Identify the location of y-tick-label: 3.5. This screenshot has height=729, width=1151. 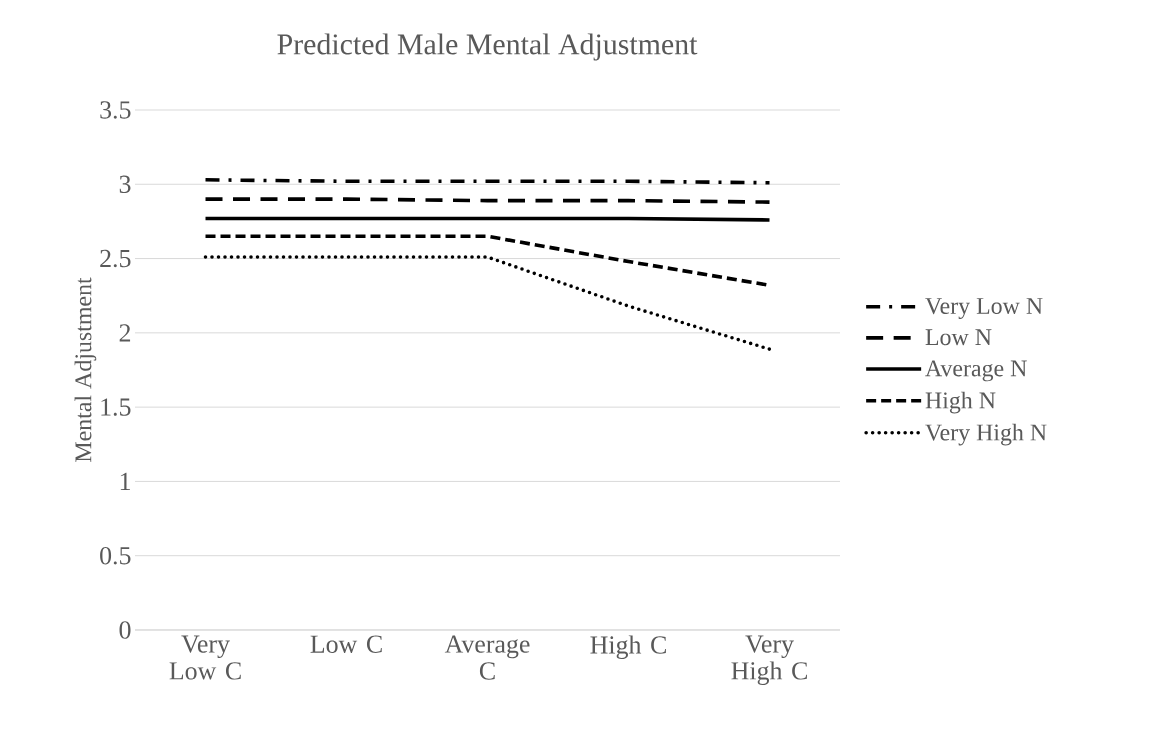
(115, 110).